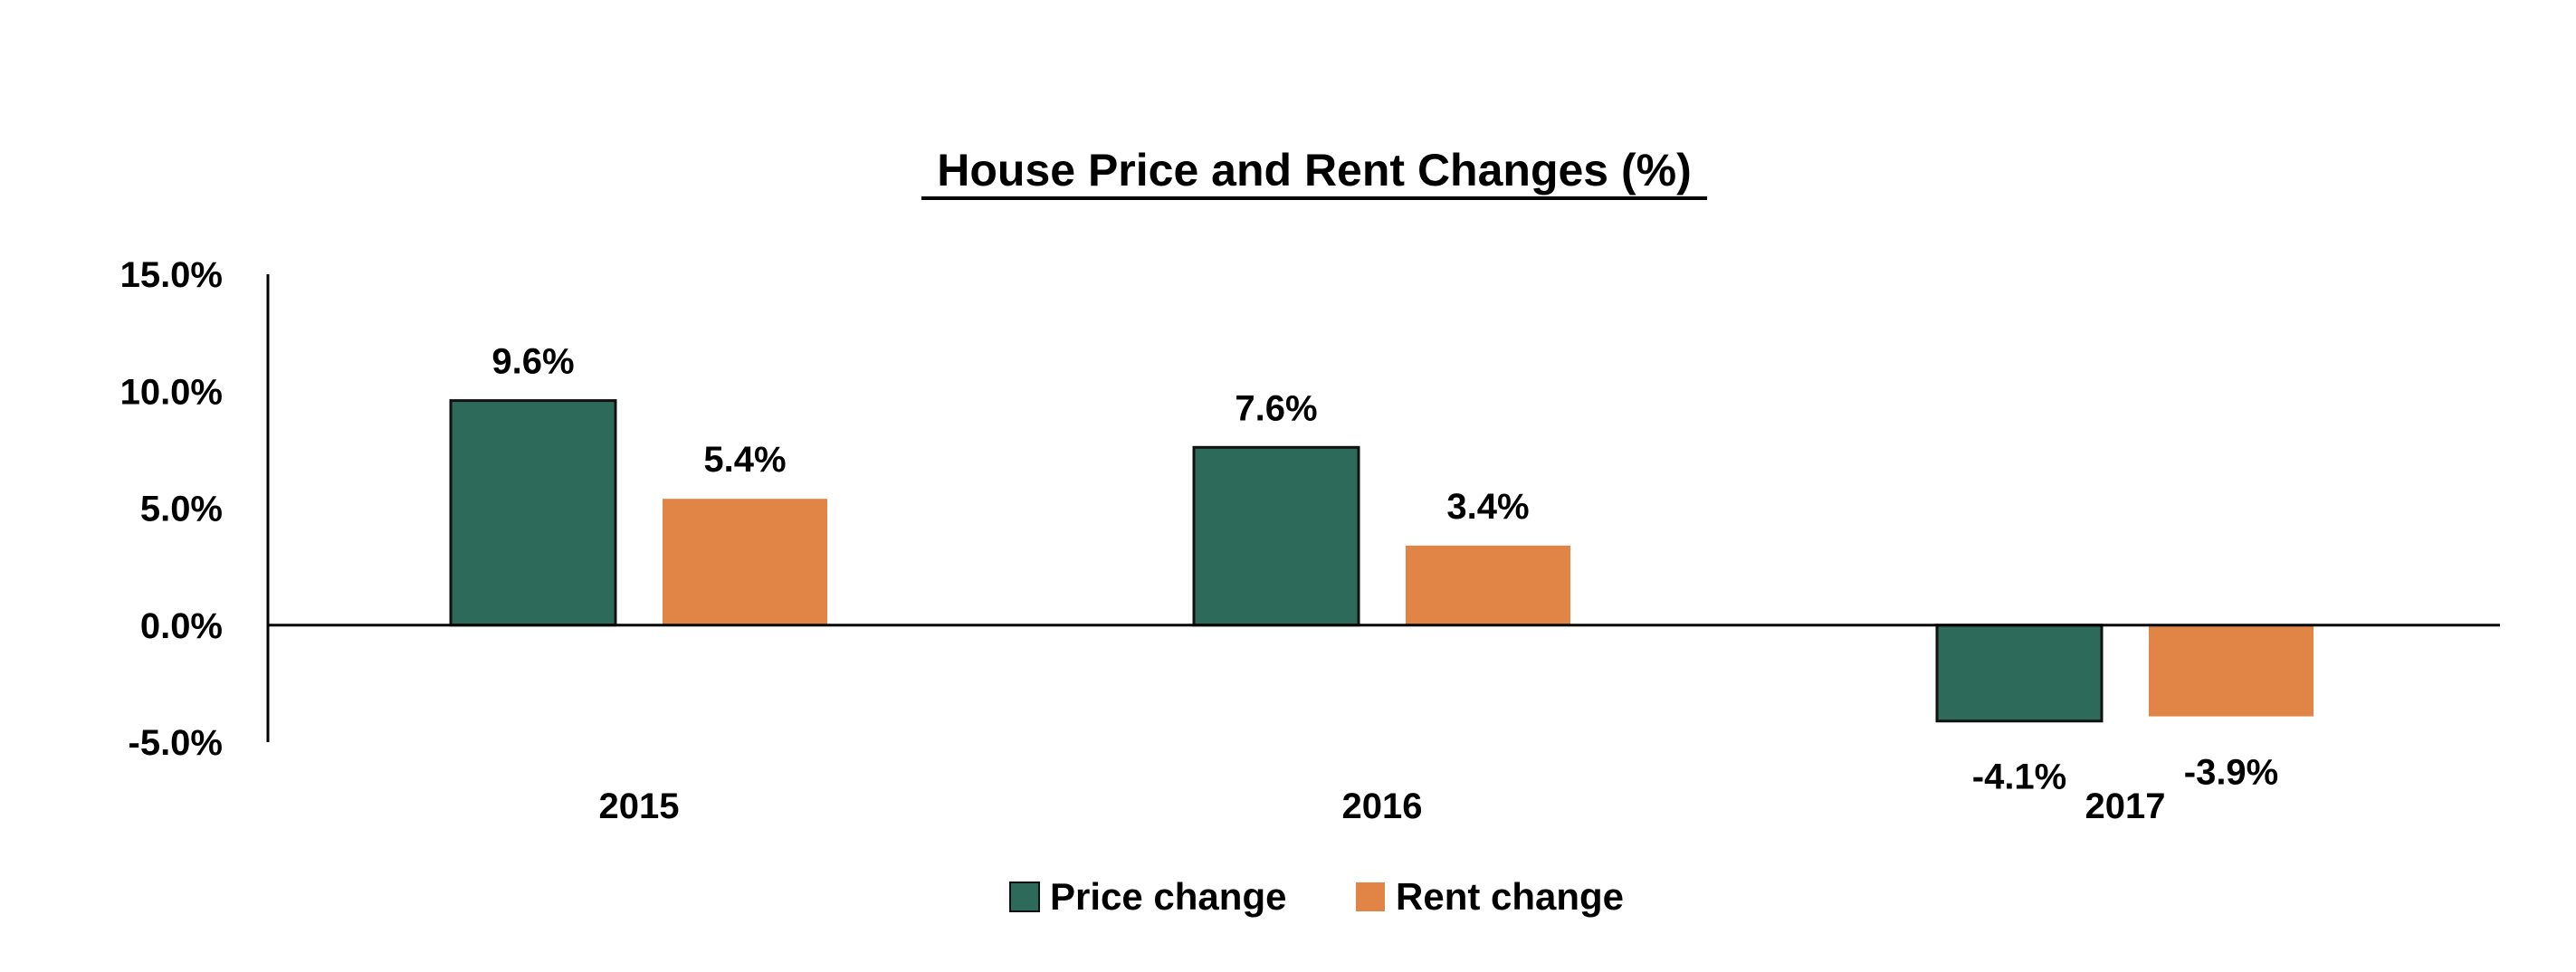 The width and height of the screenshot is (2576, 972). I want to click on chart-title: House Price and Rent Changes (%), so click(1315, 170).